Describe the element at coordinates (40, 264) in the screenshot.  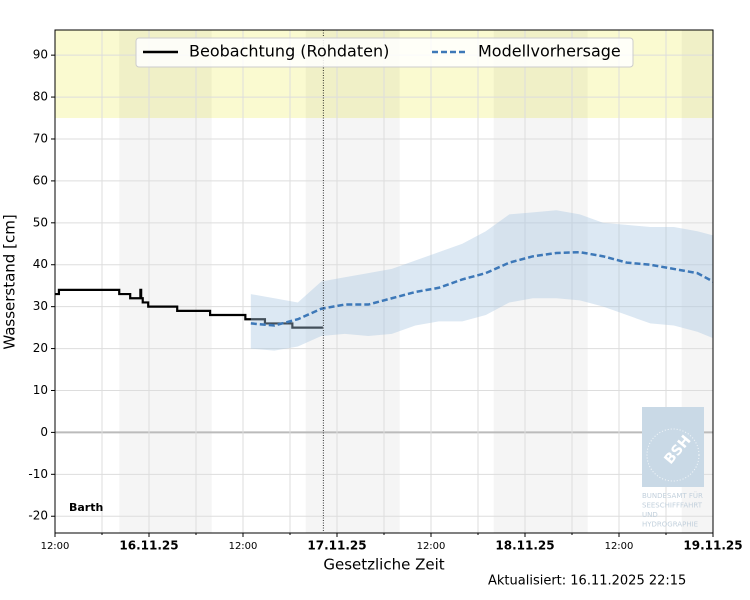
I see `y-tick-label: 40` at that location.